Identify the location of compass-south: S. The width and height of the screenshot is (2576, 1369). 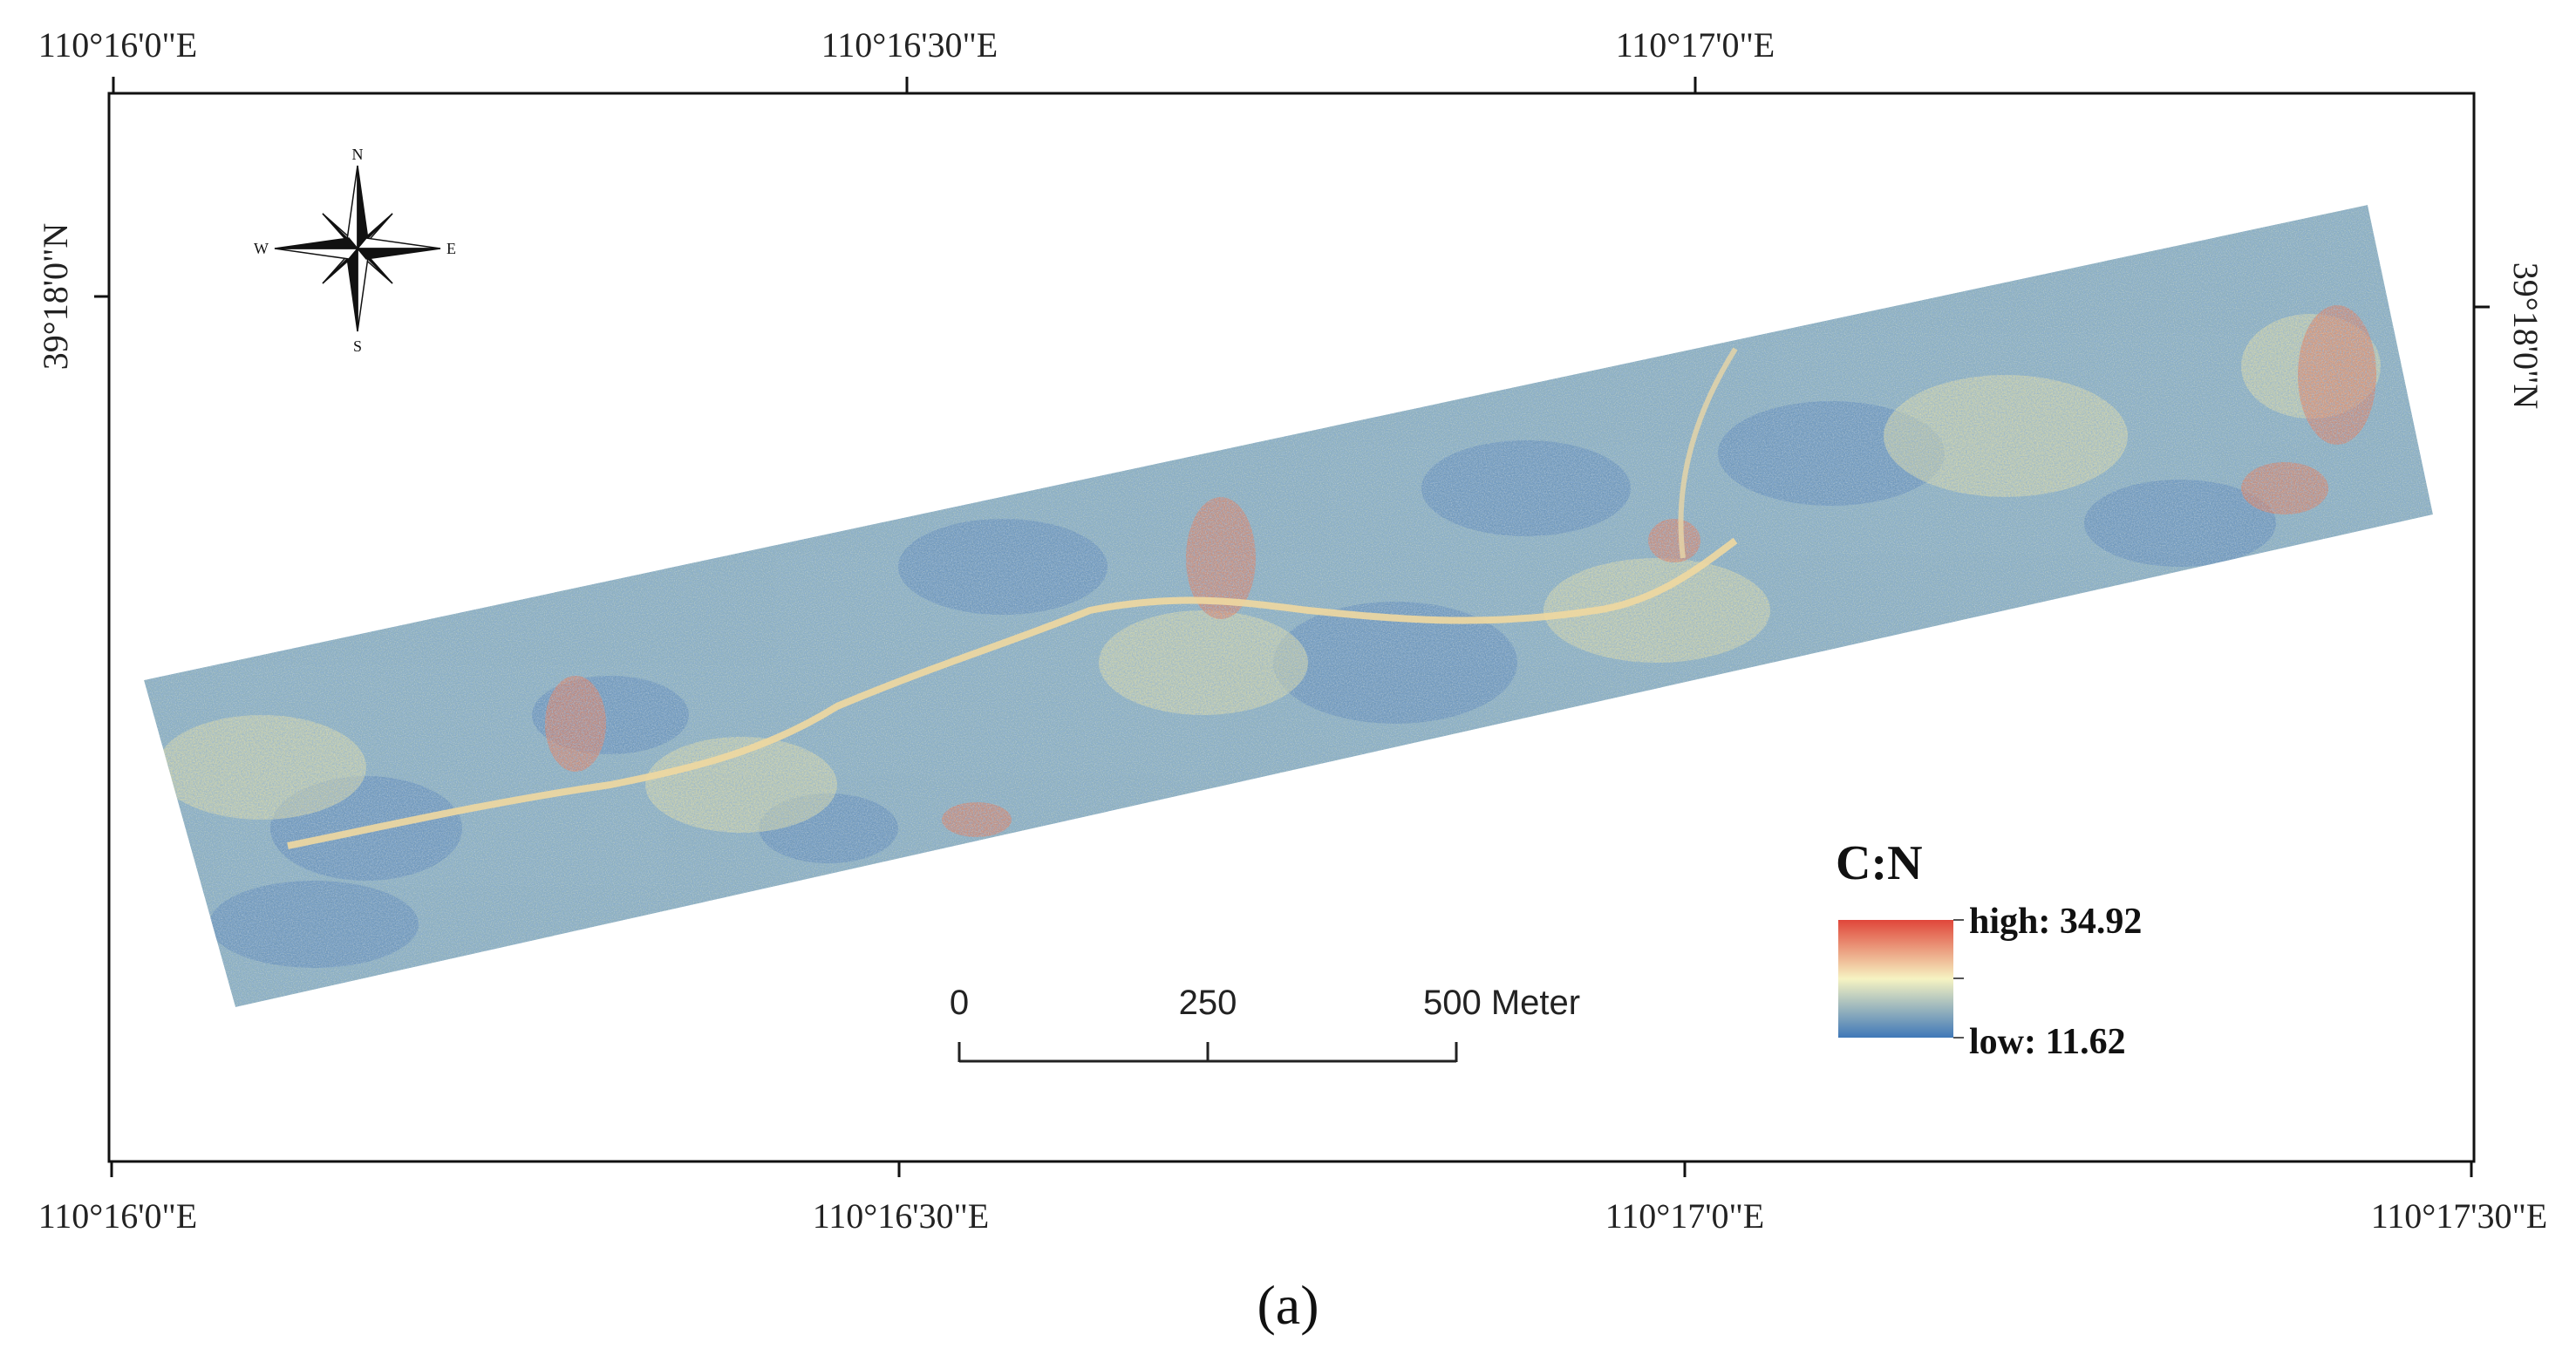
(357, 346).